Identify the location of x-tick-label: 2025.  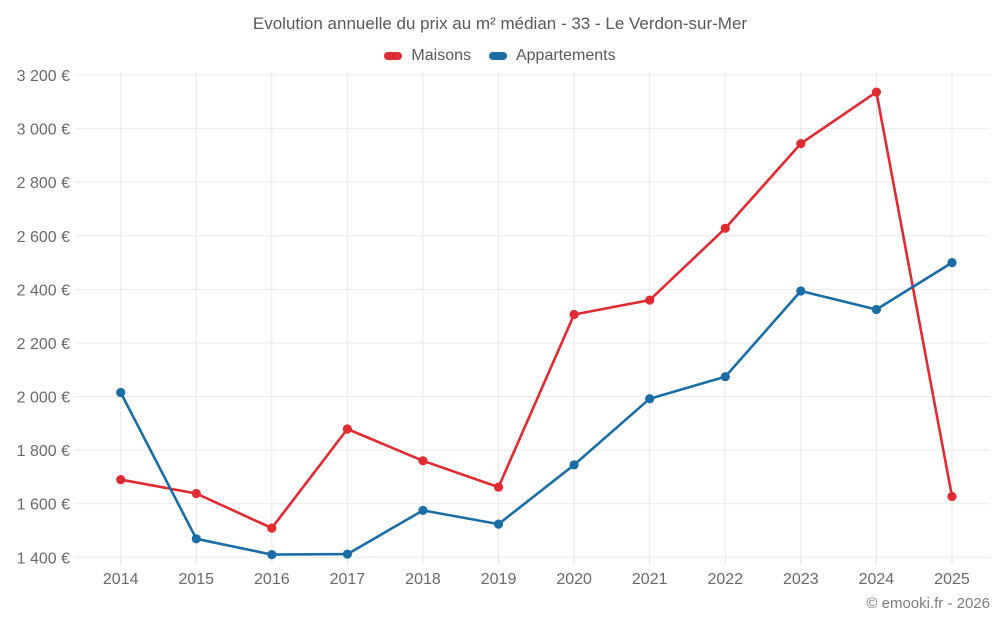
(952, 579).